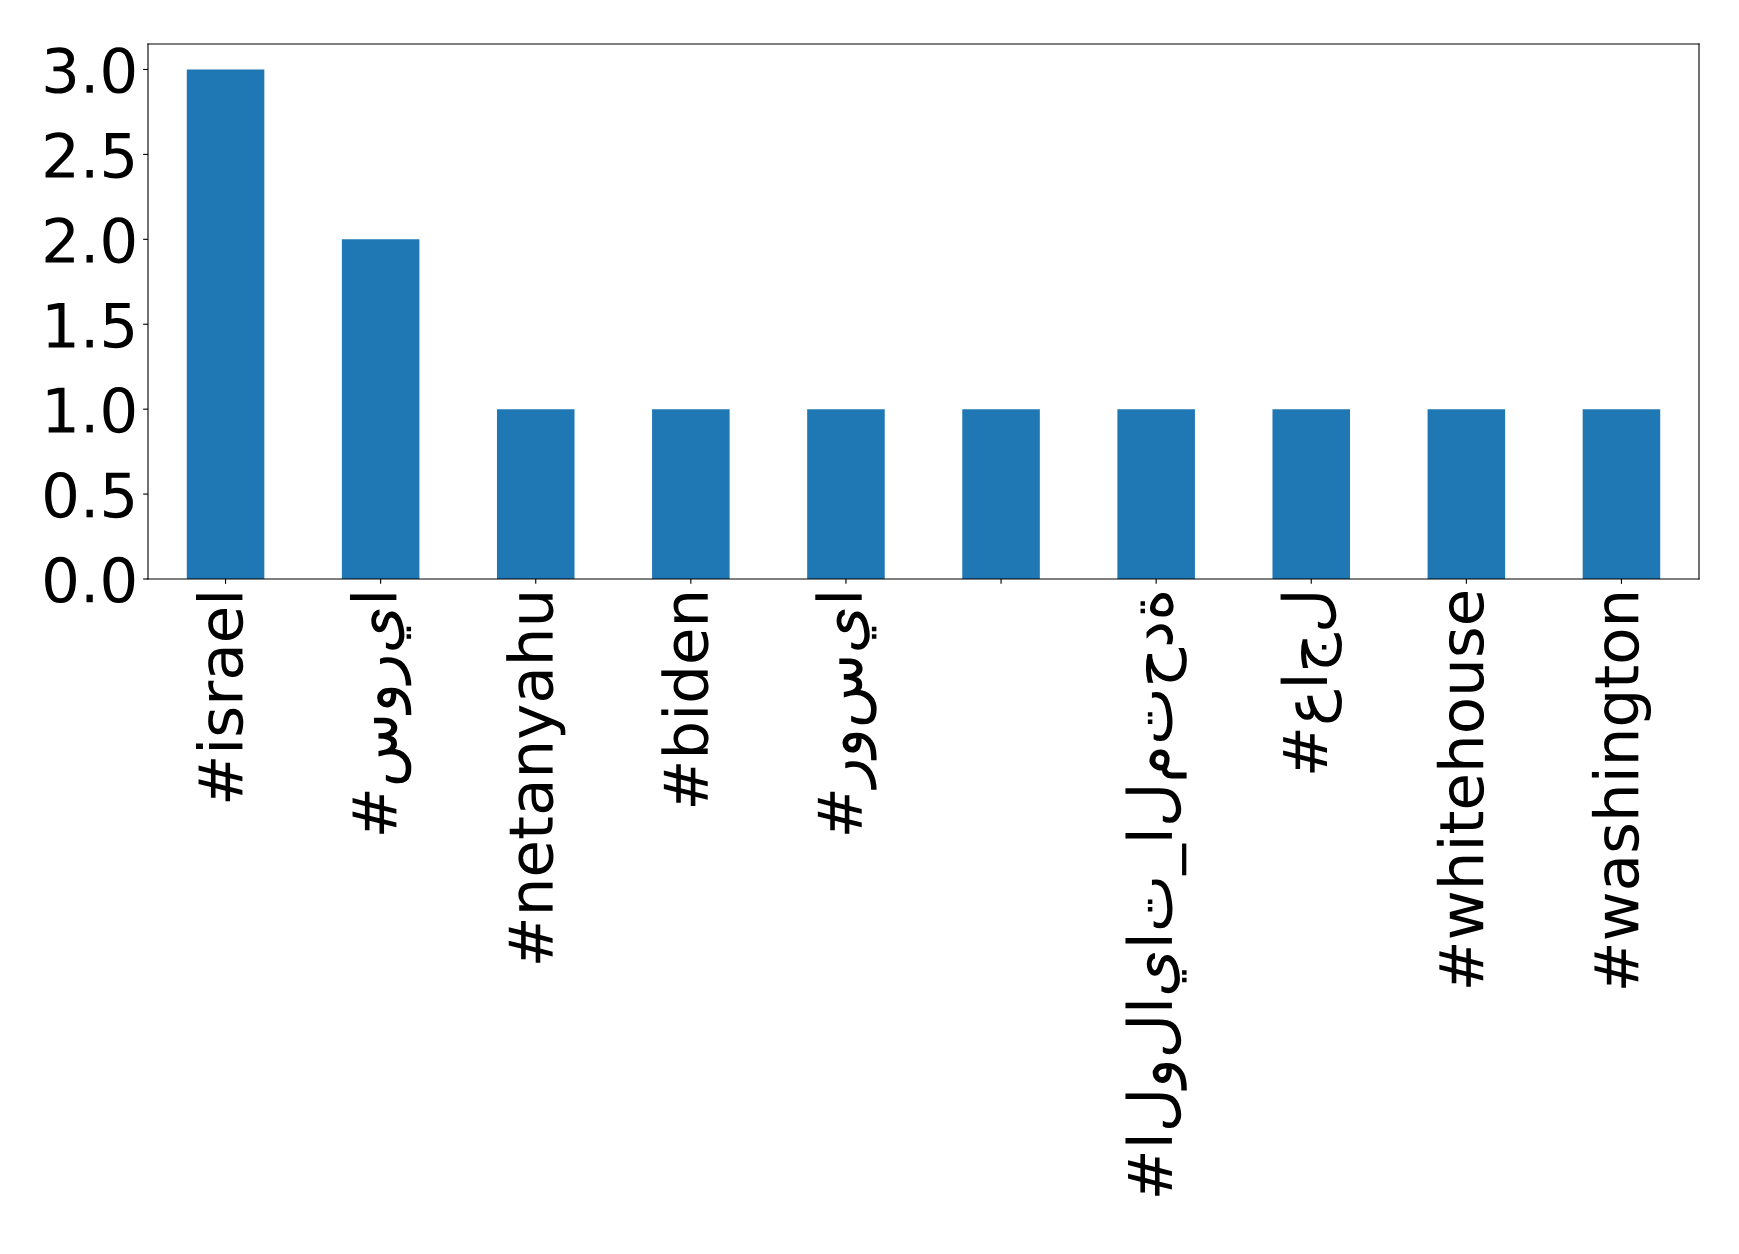 The height and width of the screenshot is (1254, 1739). Describe the element at coordinates (90, 70) in the screenshot. I see `y-tick-label: 3.0` at that location.